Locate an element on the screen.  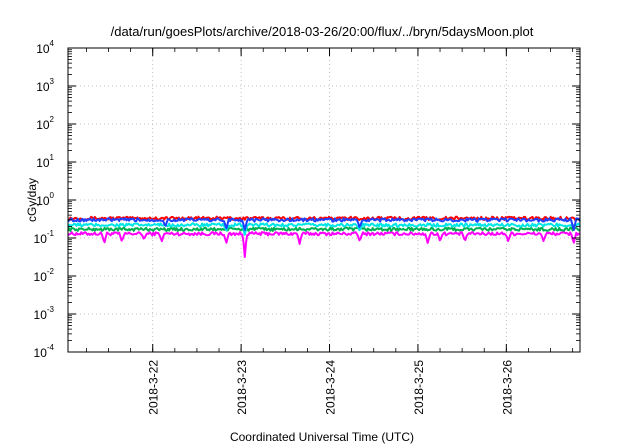
y-tick-label: 10⁰ is located at coordinates (45, 199).